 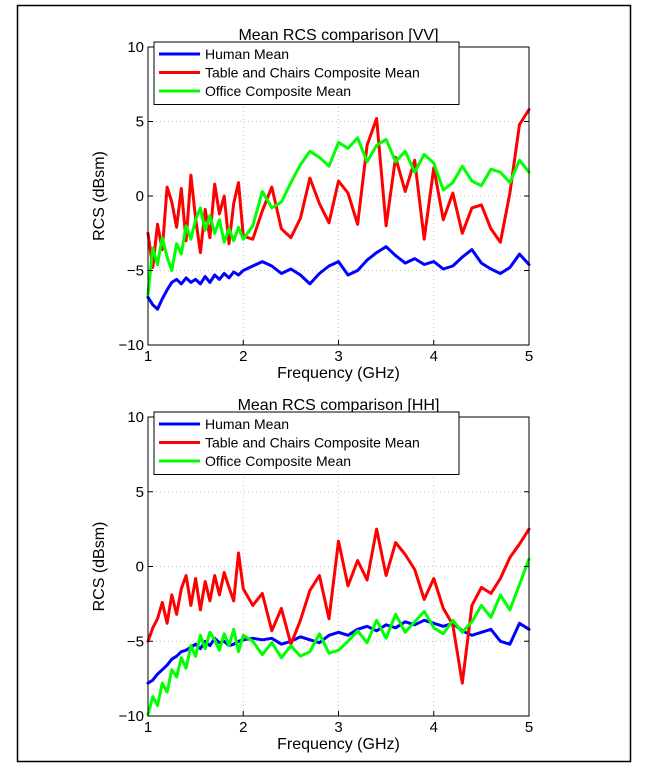 I want to click on chart-title: Mean RCS comparison [HH], so click(x=339, y=405).